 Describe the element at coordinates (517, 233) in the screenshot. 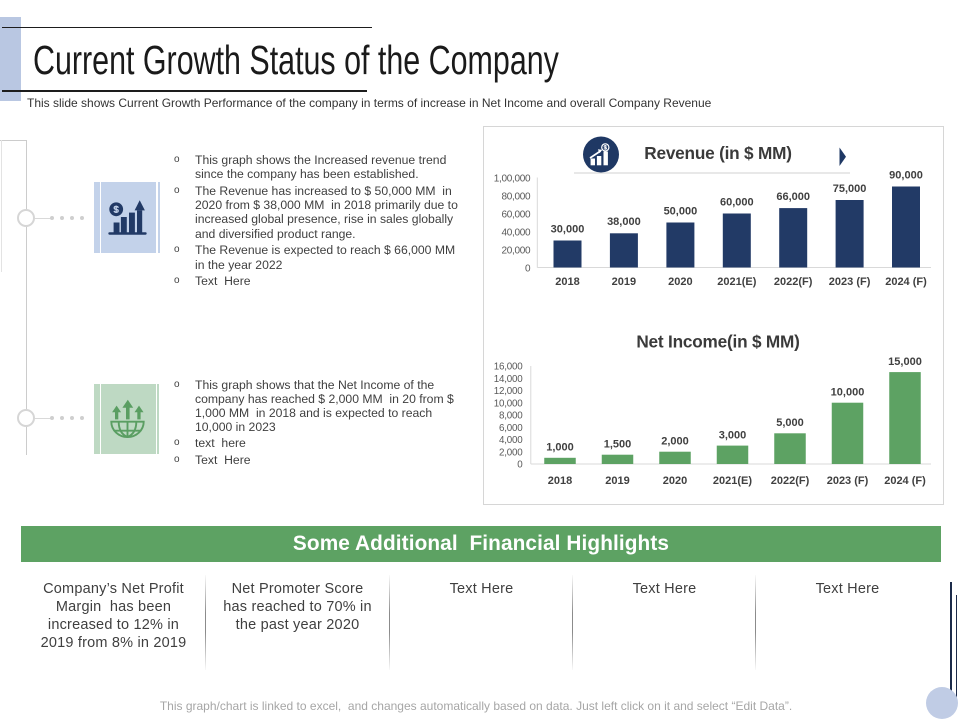

I see `svg-text: 40,000` at that location.